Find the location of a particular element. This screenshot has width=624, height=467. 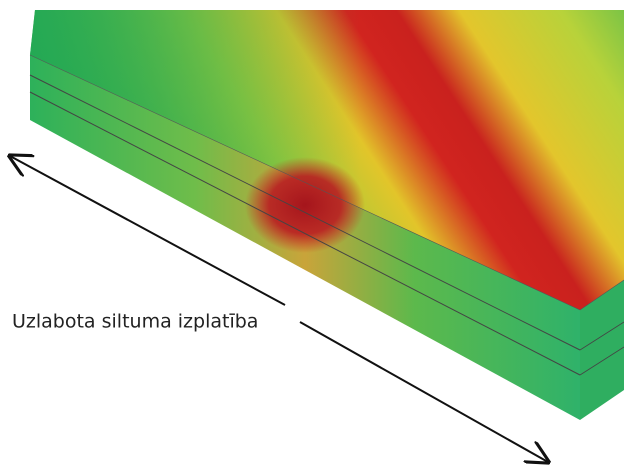

label: Uzlabota siltuma izplatība is located at coordinates (135, 322).